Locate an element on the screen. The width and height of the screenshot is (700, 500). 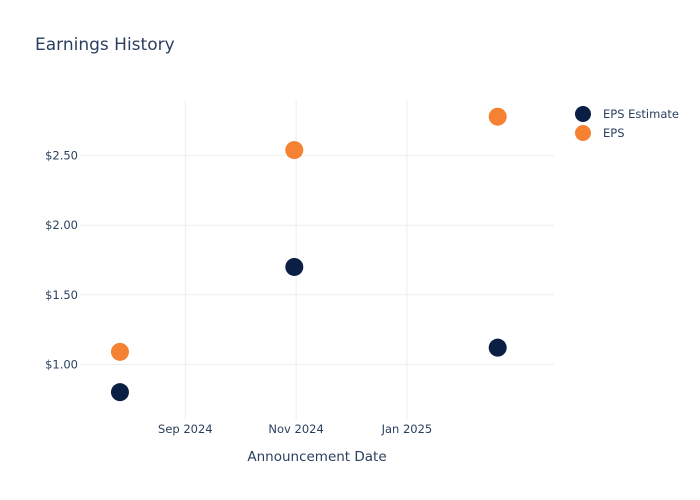
x-axis-ticks: Sep 2024 Nov 2024 Jan 2025 is located at coordinates (295, 429).